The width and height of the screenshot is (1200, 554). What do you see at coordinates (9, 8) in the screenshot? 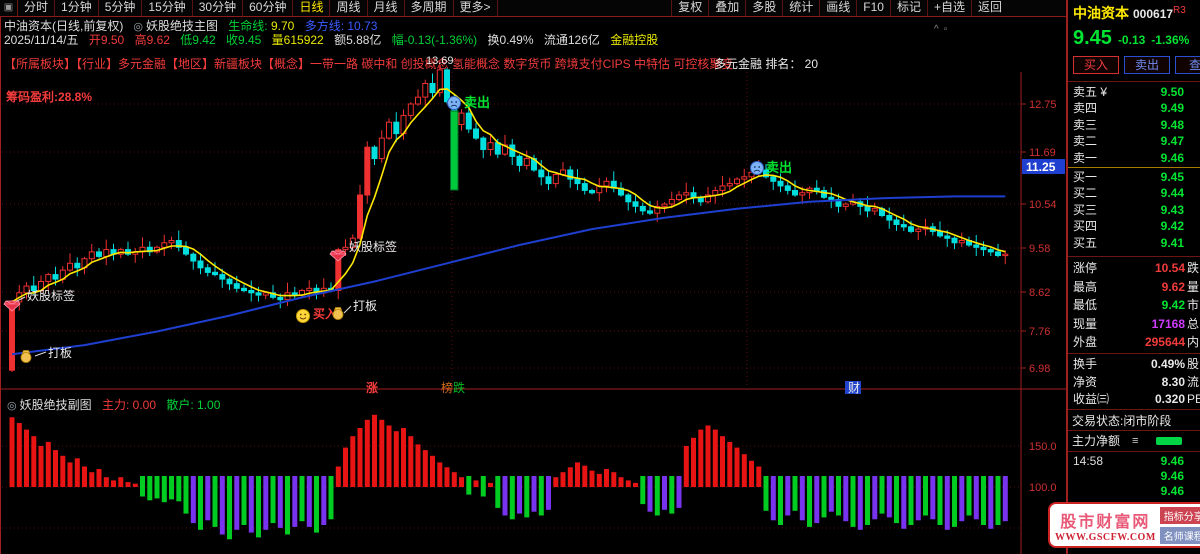
I see `window-icon: ▣` at bounding box center [9, 8].